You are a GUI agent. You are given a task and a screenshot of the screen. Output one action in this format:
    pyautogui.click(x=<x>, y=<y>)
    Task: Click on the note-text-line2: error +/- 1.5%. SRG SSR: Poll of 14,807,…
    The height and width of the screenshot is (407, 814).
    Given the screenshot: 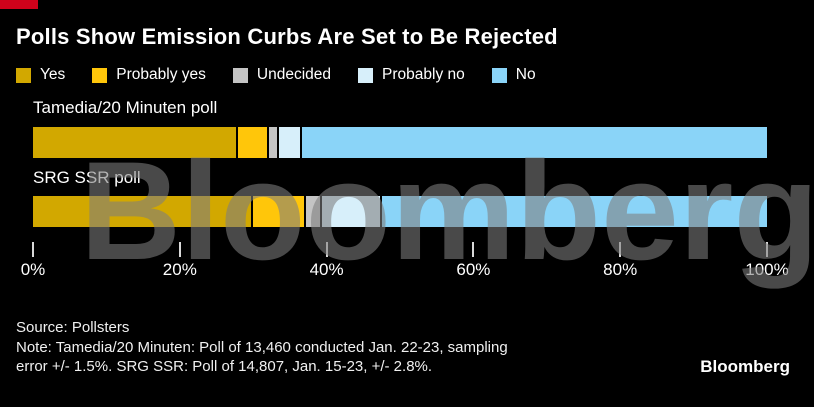 What is the action you would take?
    pyautogui.click(x=224, y=366)
    